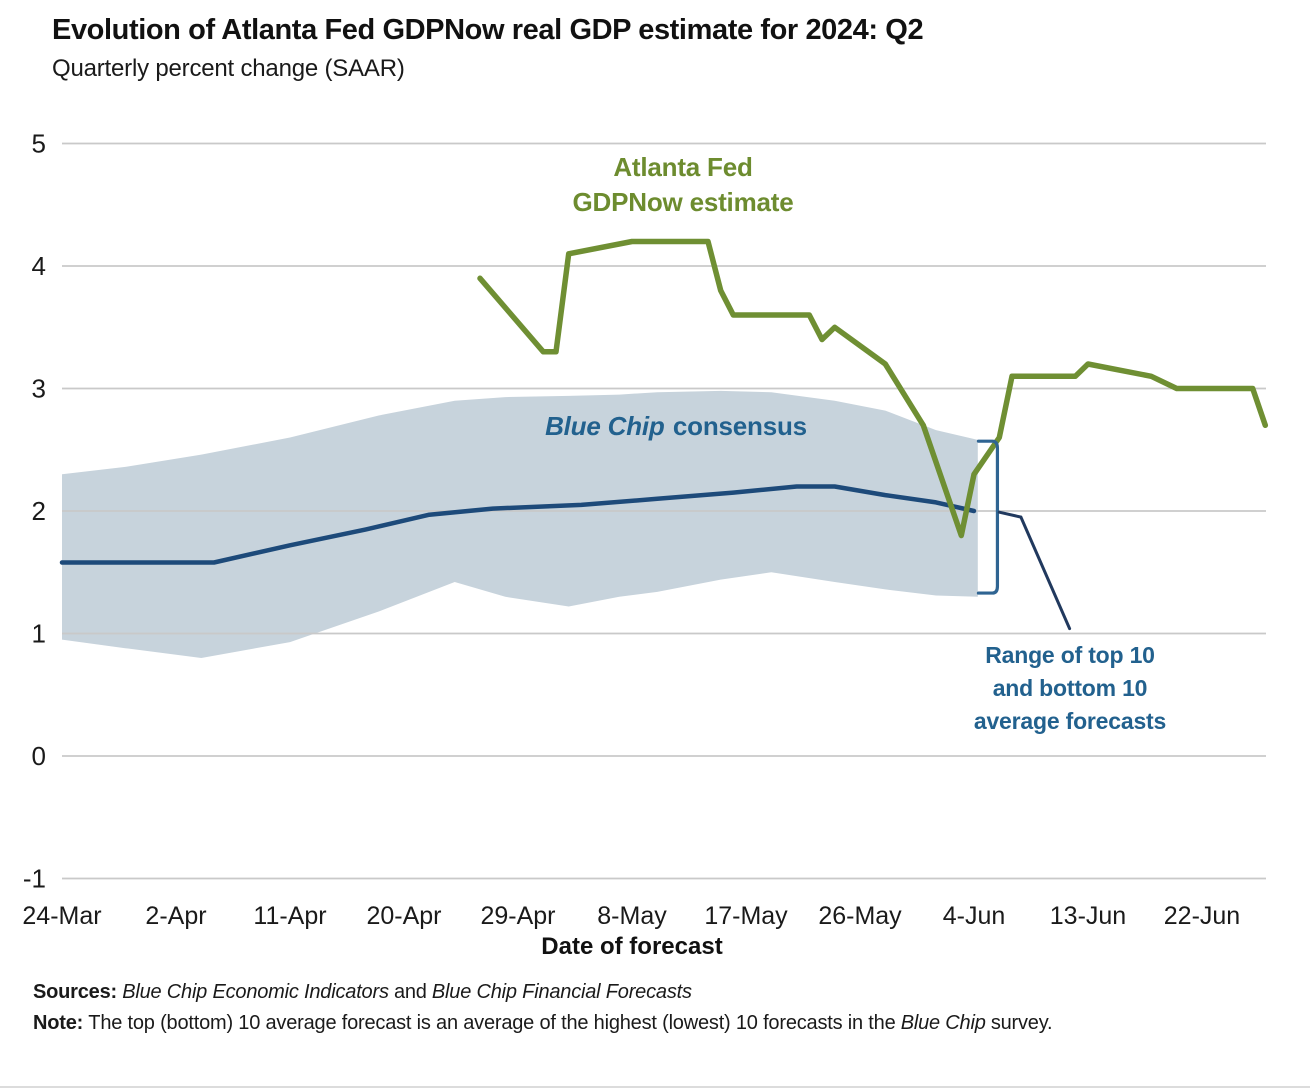  I want to click on y-tick-label: 4, so click(39, 266).